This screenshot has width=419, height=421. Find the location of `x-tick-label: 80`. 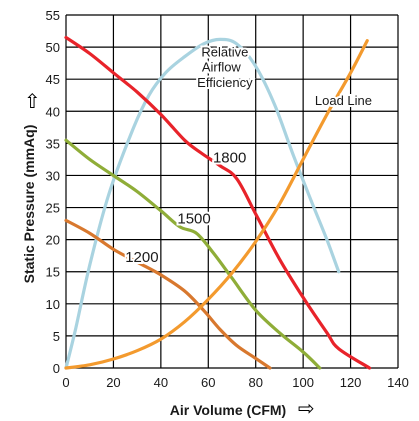

x-tick-label: 80 is located at coordinates (255, 382).